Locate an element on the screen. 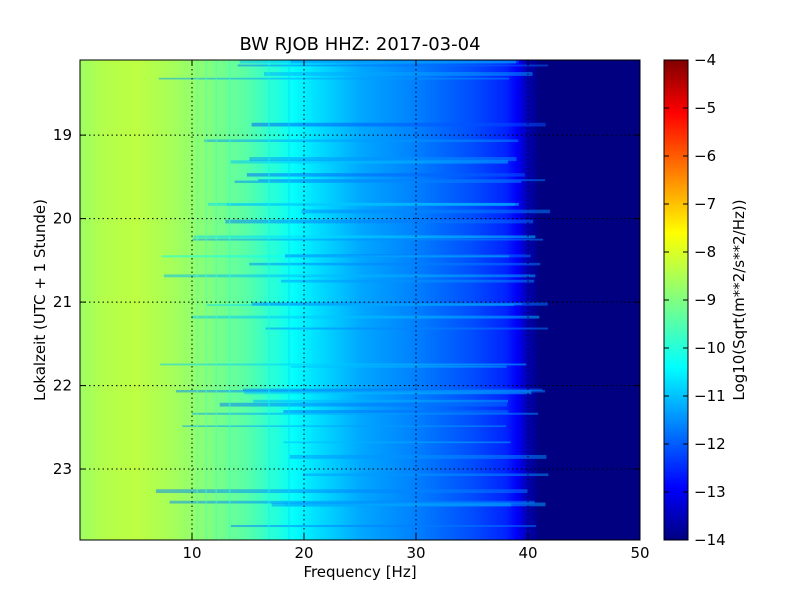 Image resolution: width=800 pixels, height=600 pixels. colorbar-tick-label: −7 is located at coordinates (705, 204).